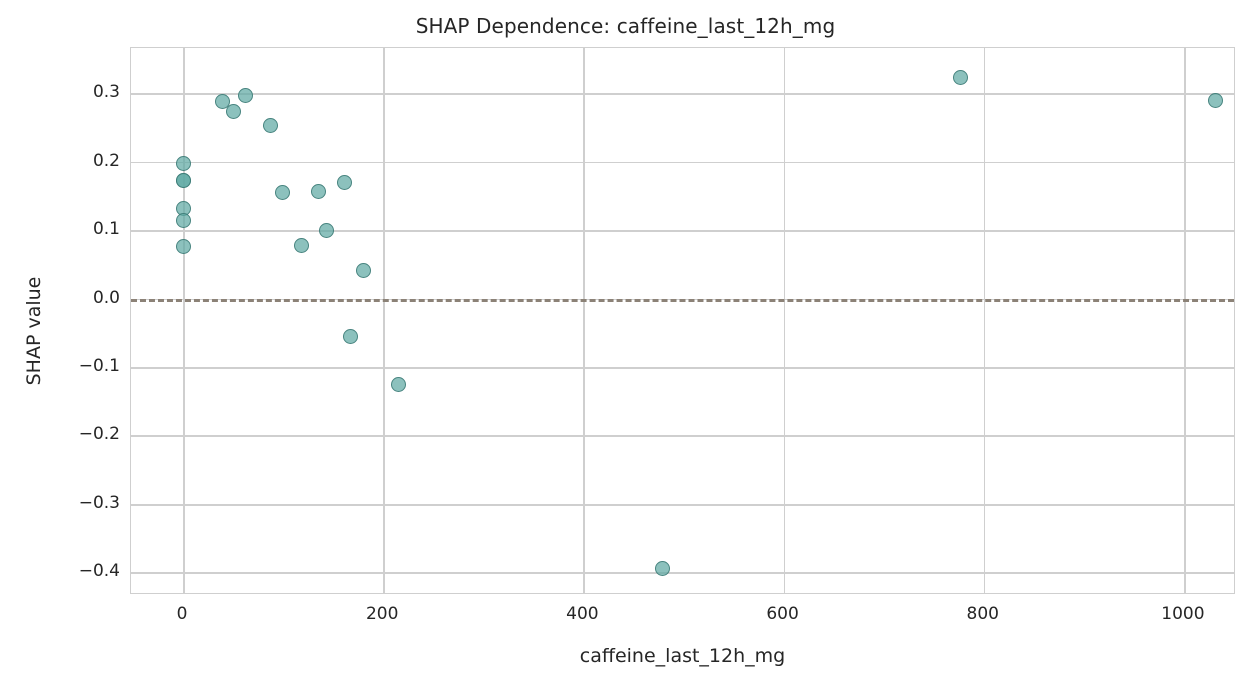 Image resolution: width=1251 pixels, height=688 pixels. I want to click on x-tick-label: 600, so click(782, 614).